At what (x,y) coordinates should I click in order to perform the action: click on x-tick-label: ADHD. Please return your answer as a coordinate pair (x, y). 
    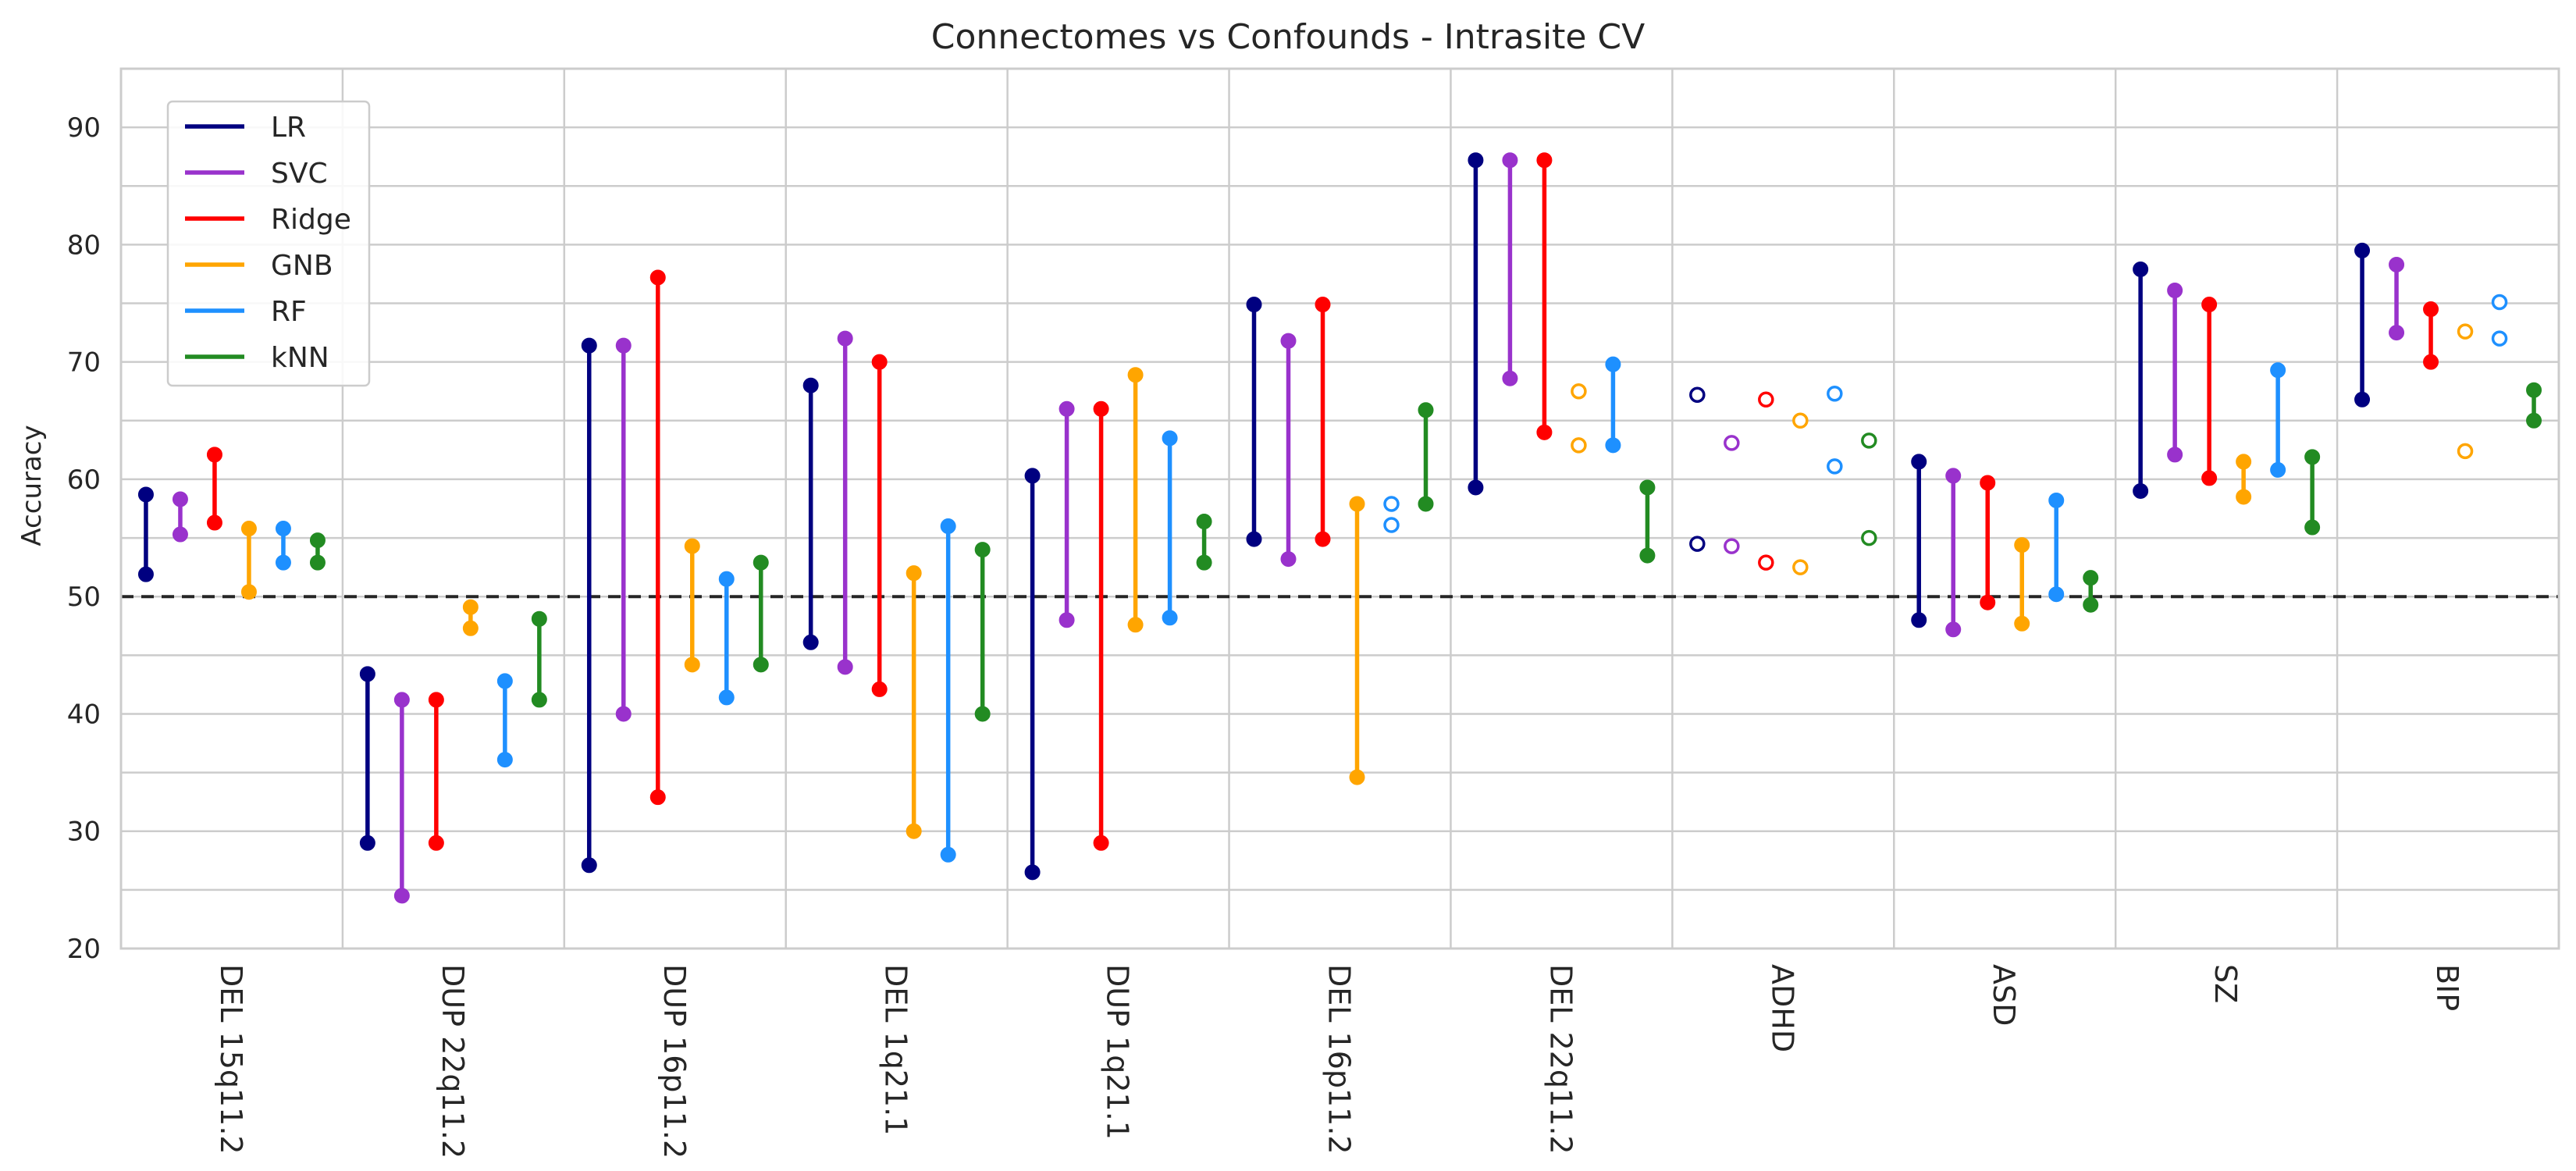
    Looking at the image, I should click on (1782, 1008).